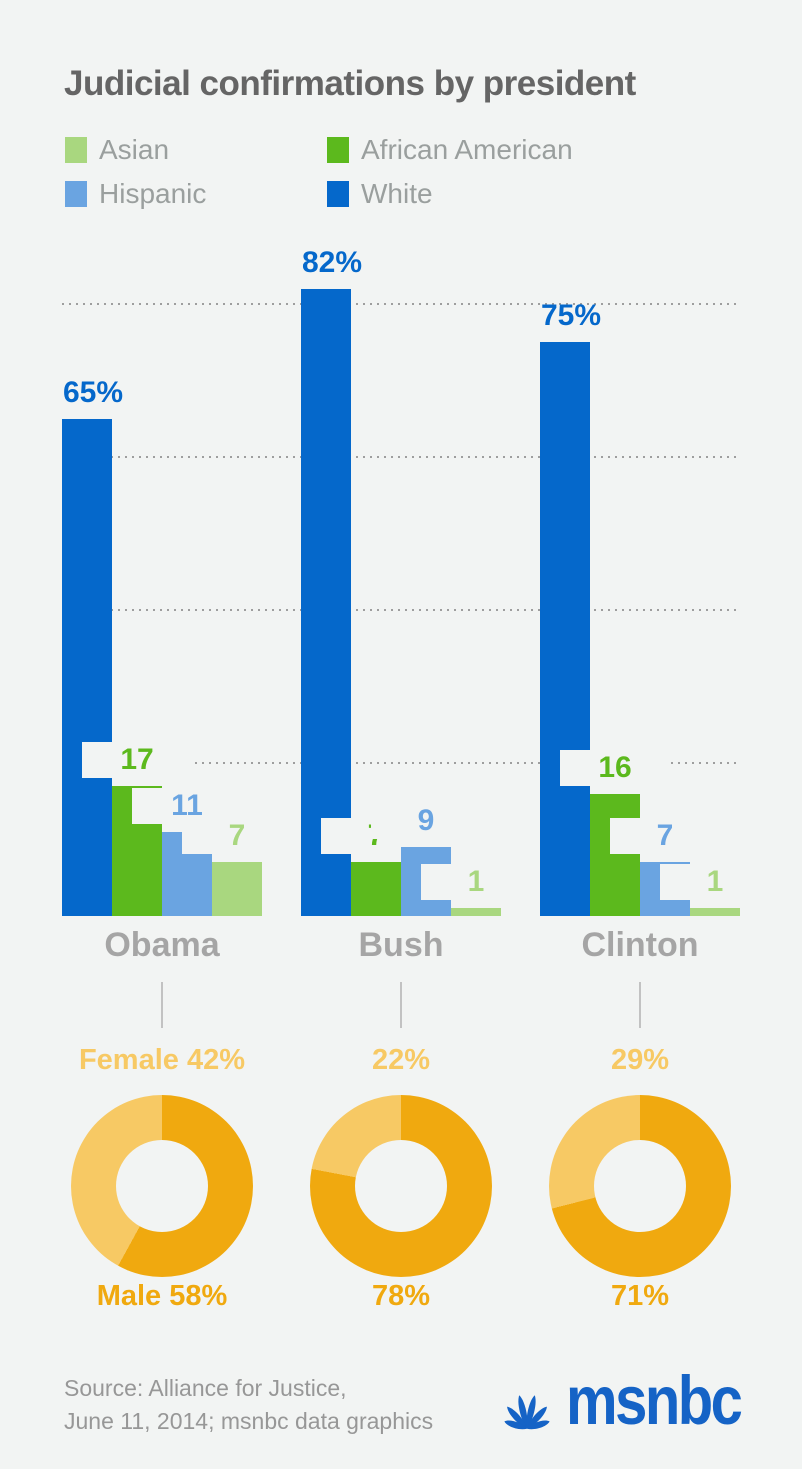 Image resolution: width=802 pixels, height=1469 pixels. What do you see at coordinates (665, 836) in the screenshot?
I see `bar-value-label-hispanic-clinton: 7` at bounding box center [665, 836].